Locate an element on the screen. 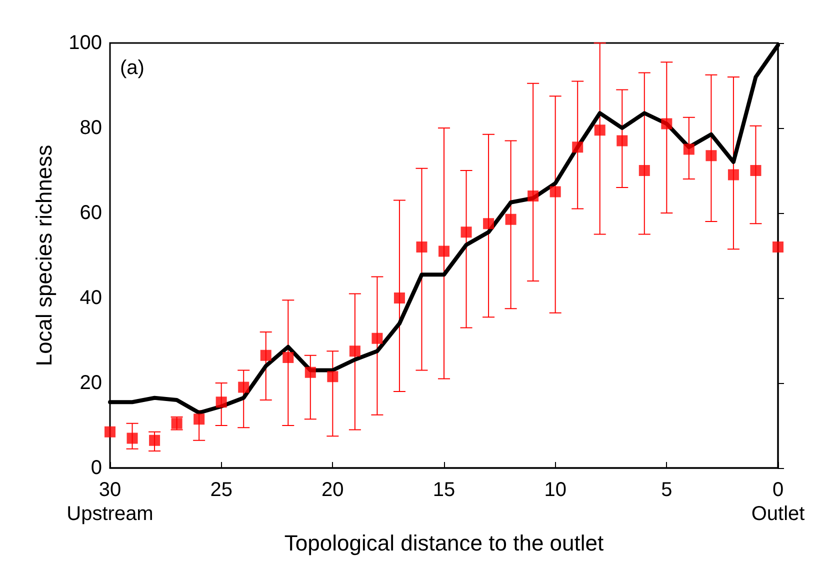  x-axis-title: Topological distance to the outlet is located at coordinates (444, 543).